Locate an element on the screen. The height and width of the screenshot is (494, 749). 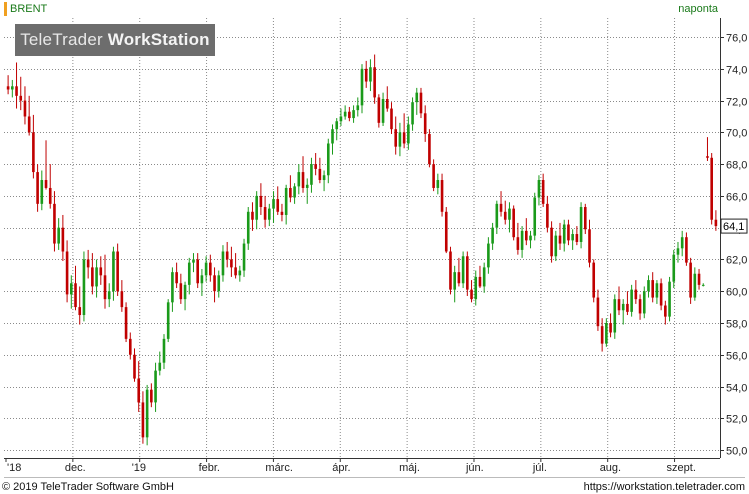
x-tick-label: ápr. is located at coordinates (341, 468).